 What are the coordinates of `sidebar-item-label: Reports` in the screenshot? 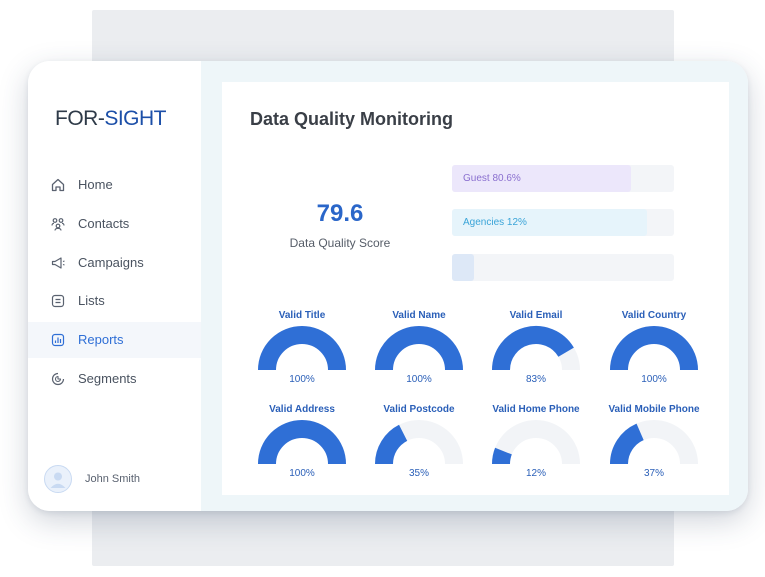 It's located at (101, 339).